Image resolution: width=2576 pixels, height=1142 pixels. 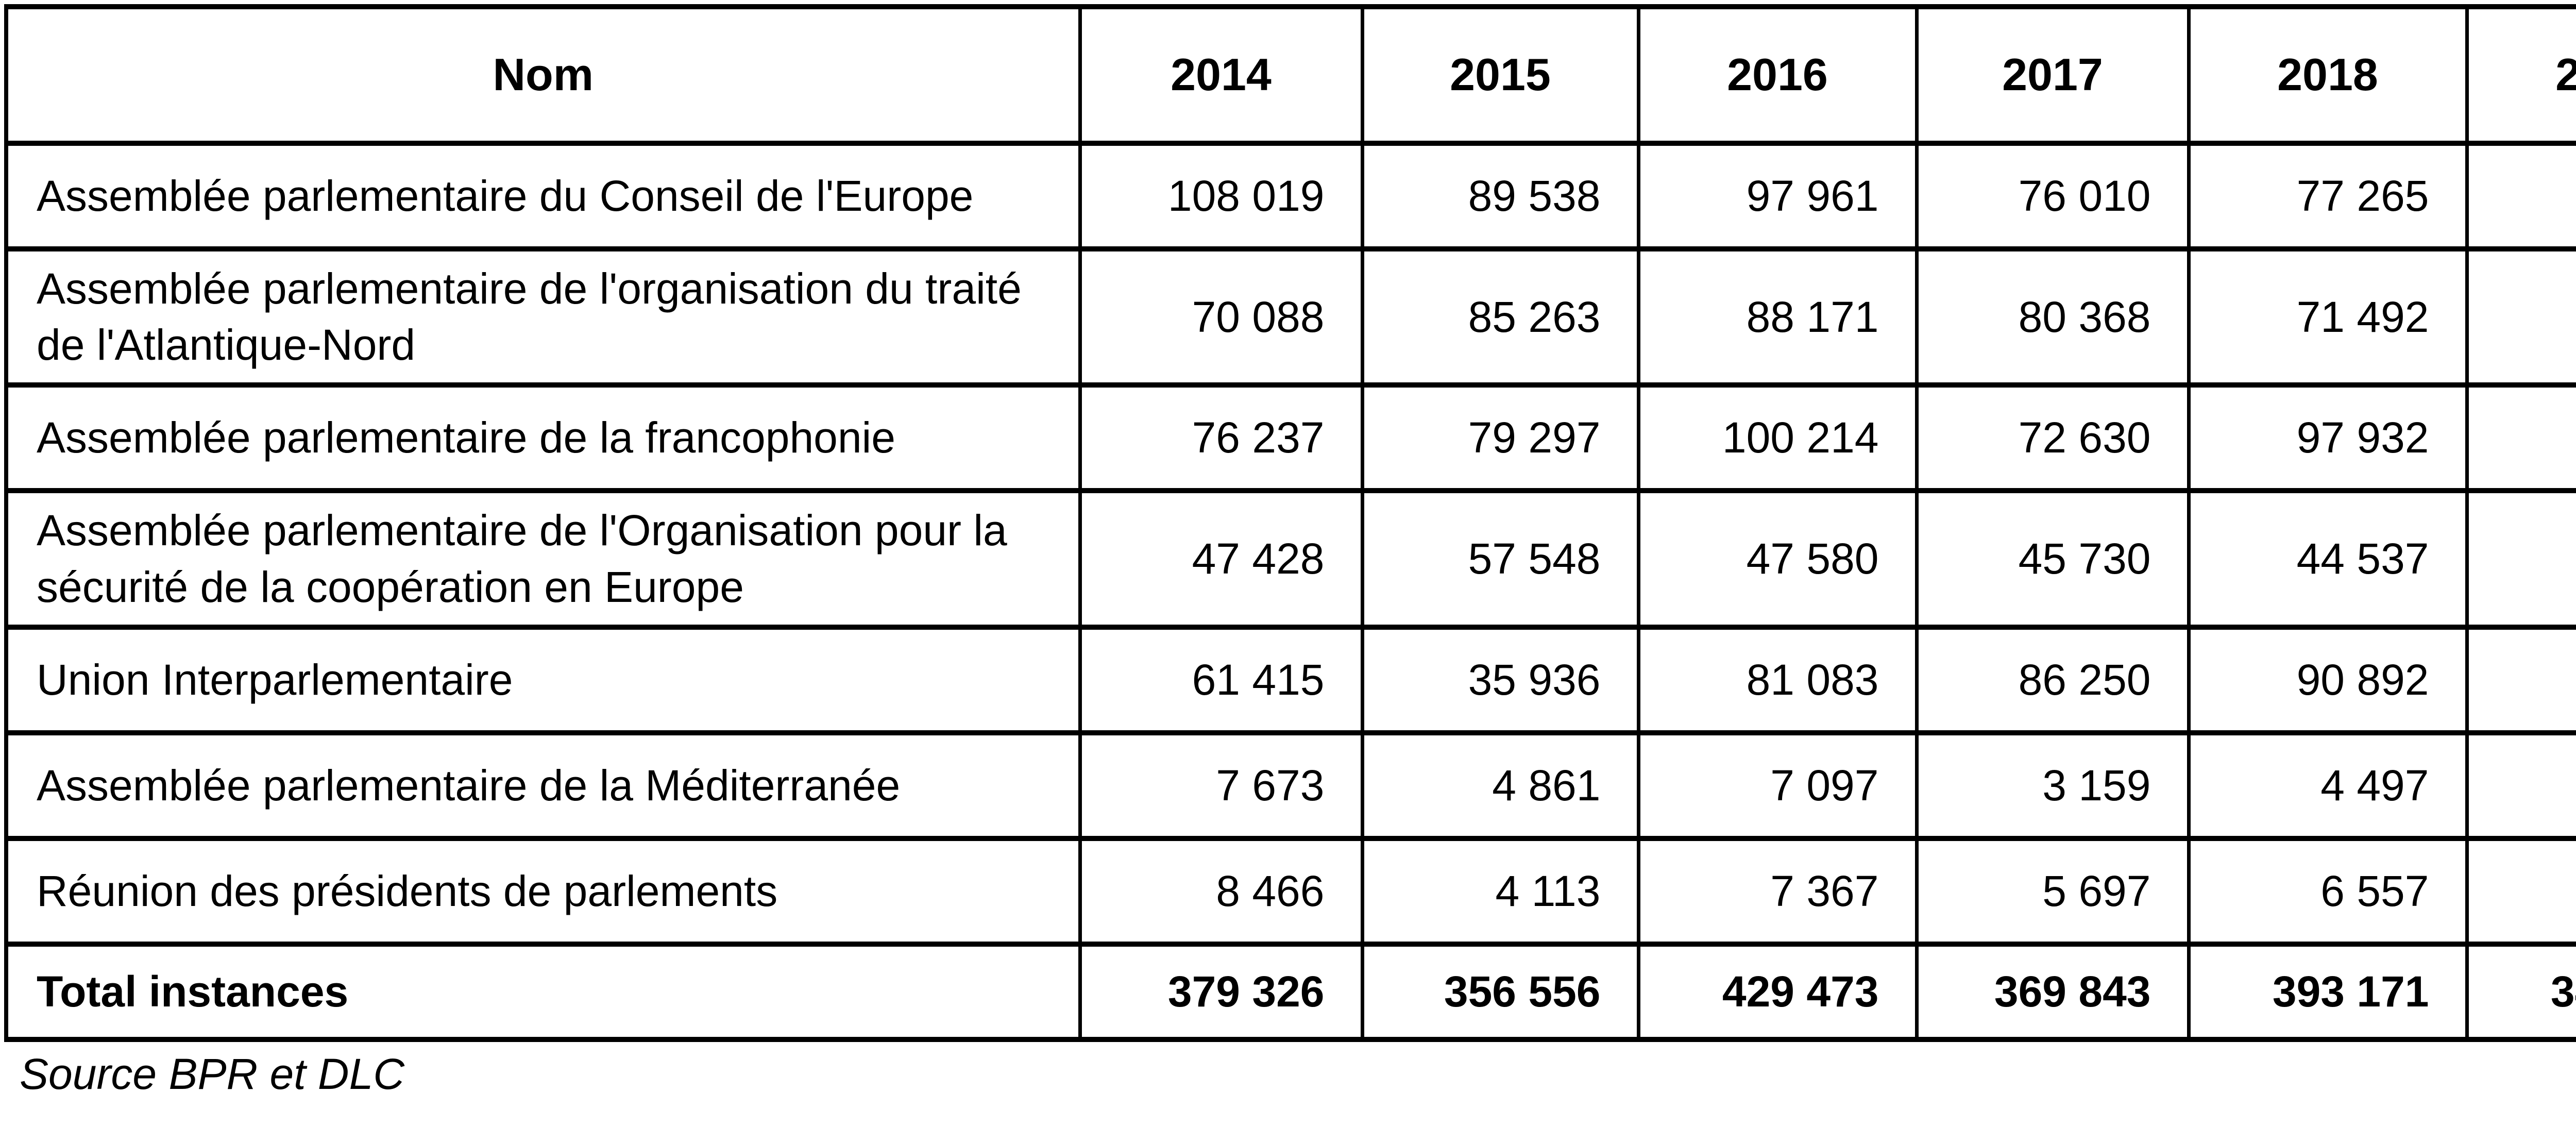 I want to click on value-cell: 97 961, so click(x=1777, y=196).